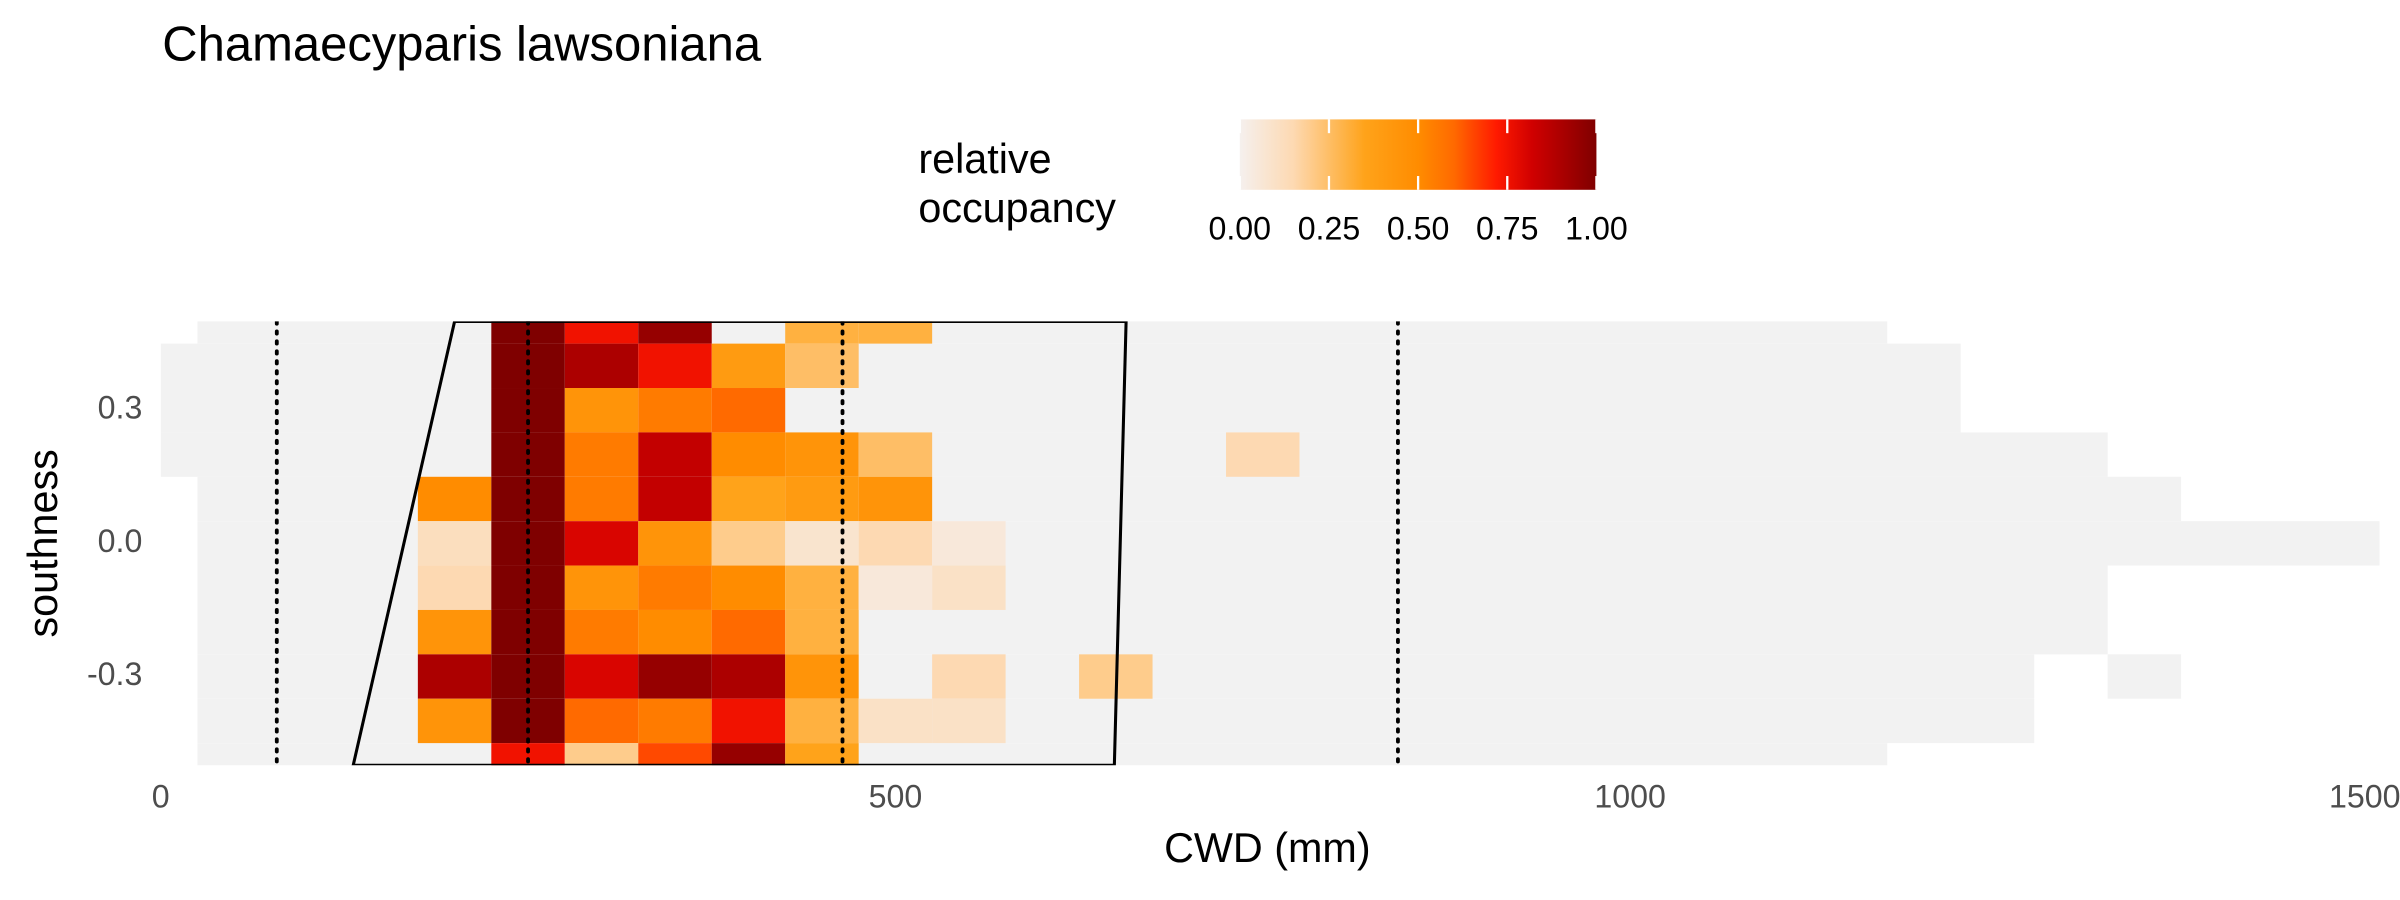  I want to click on legend-title-box: relative occupancy, so click(1017, 184).